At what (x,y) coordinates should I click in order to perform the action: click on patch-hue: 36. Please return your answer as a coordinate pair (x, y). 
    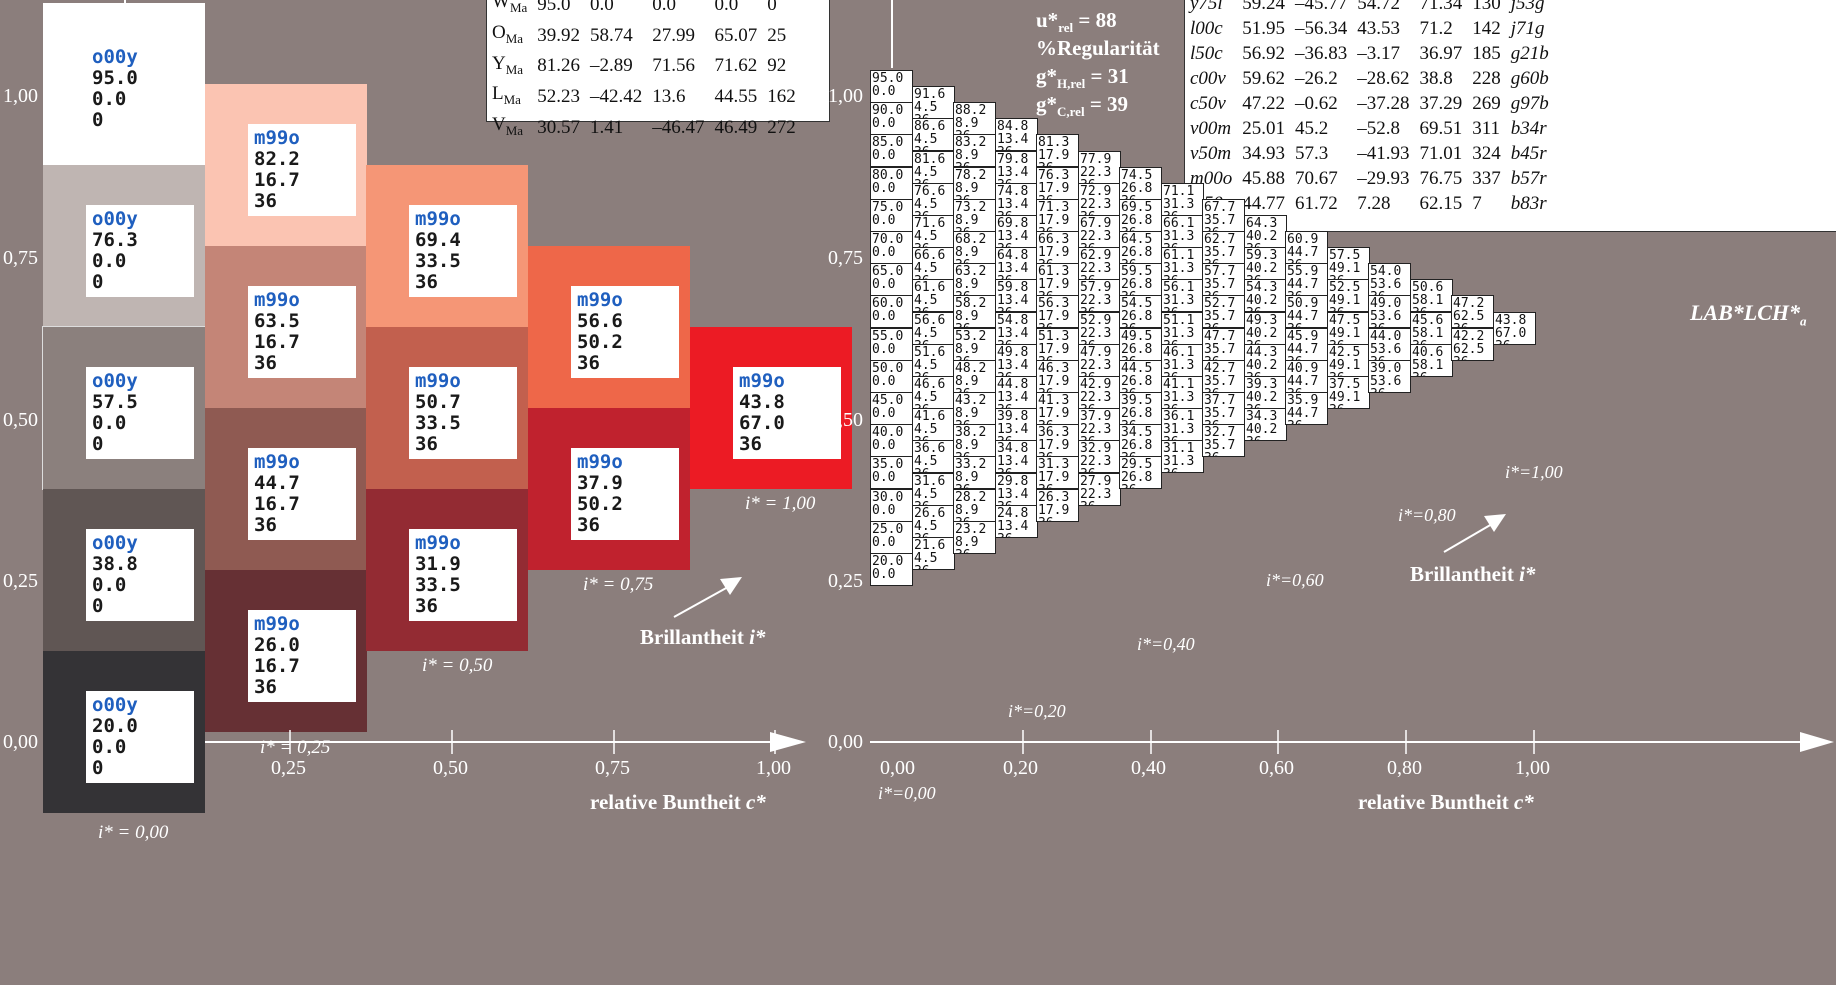
    Looking at the image, I should click on (426, 444).